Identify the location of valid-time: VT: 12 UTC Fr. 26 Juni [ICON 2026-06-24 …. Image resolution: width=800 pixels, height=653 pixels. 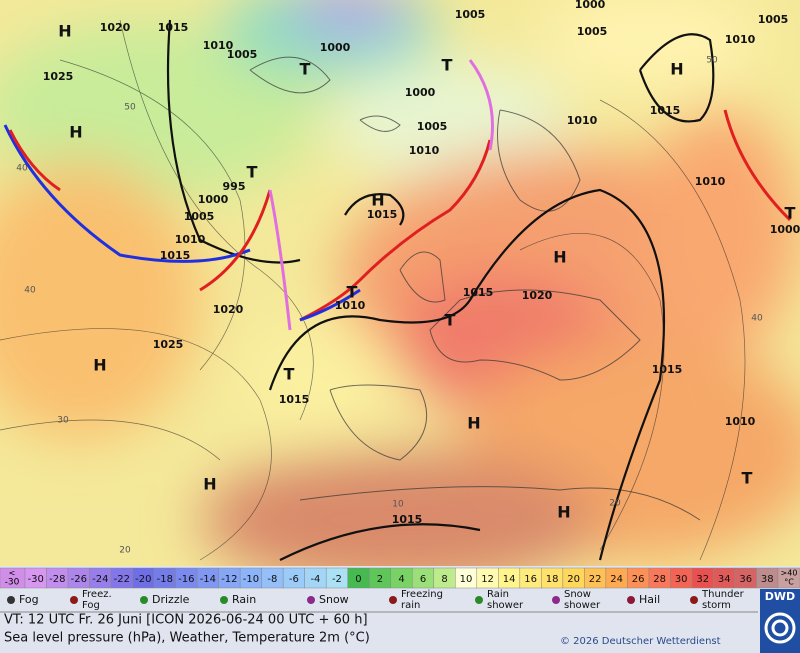
(186, 620).